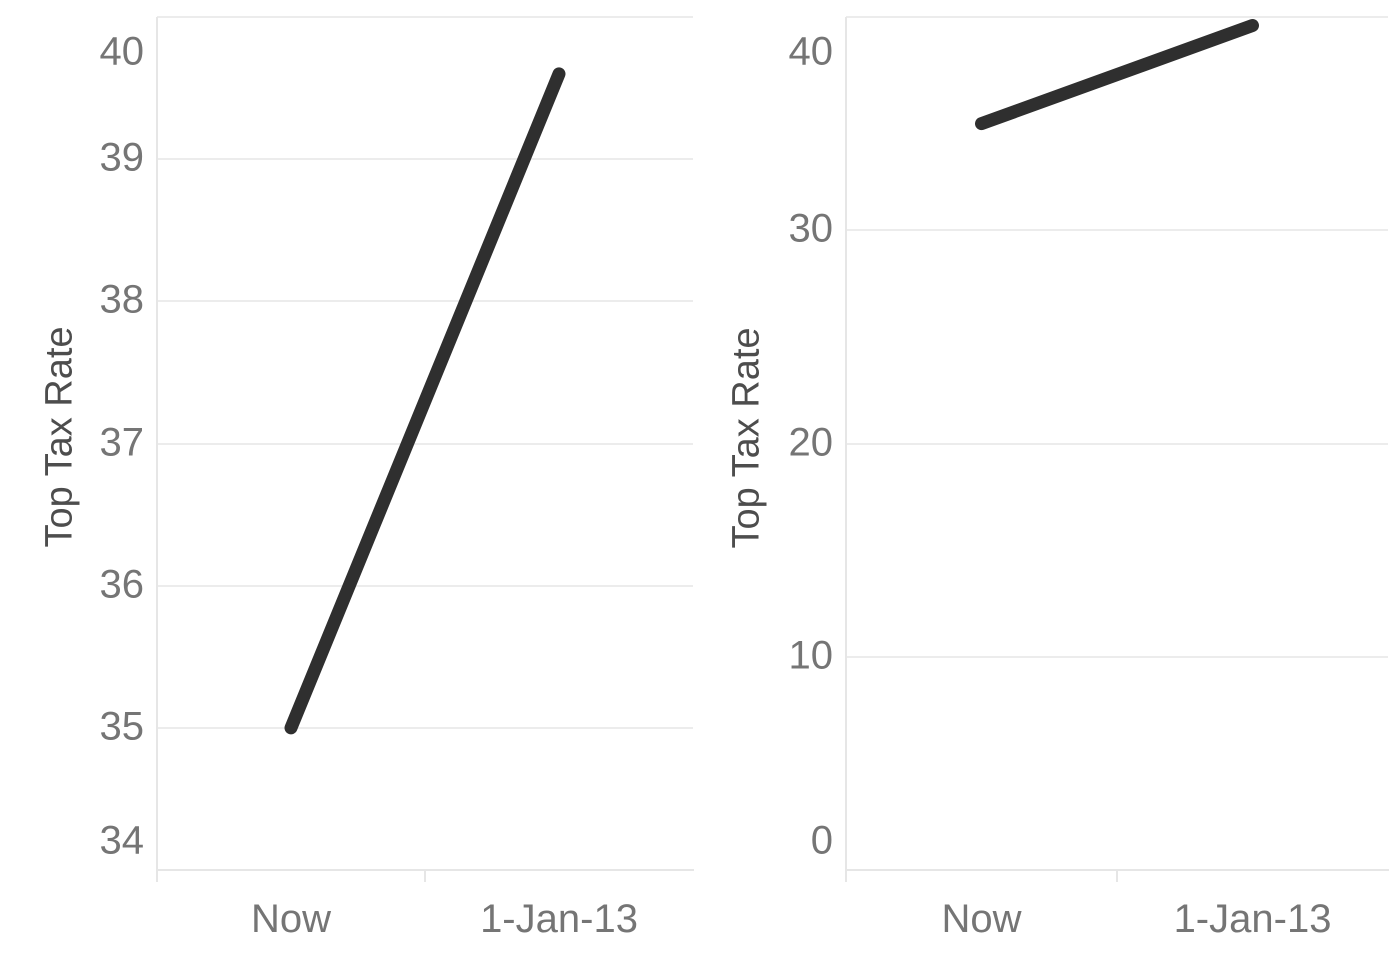  I want to click on y-tick-label: 35, so click(122, 726).